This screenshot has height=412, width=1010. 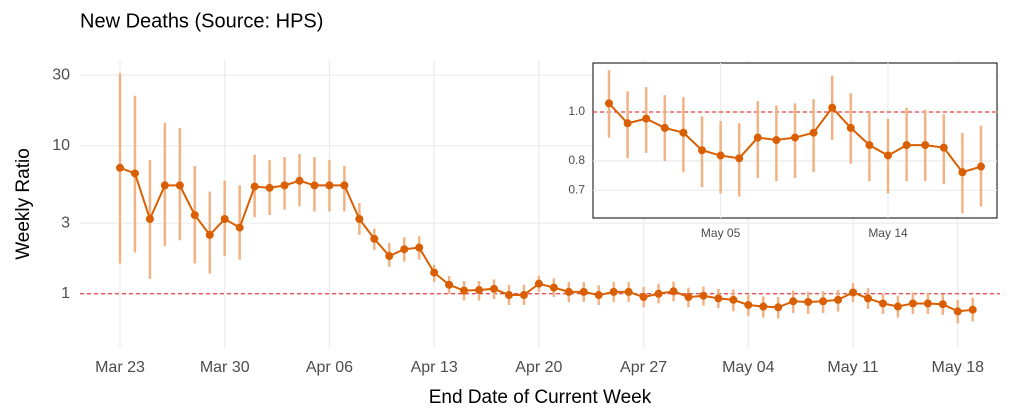 I want to click on x-tick-label: Mar 30, so click(x=225, y=367).